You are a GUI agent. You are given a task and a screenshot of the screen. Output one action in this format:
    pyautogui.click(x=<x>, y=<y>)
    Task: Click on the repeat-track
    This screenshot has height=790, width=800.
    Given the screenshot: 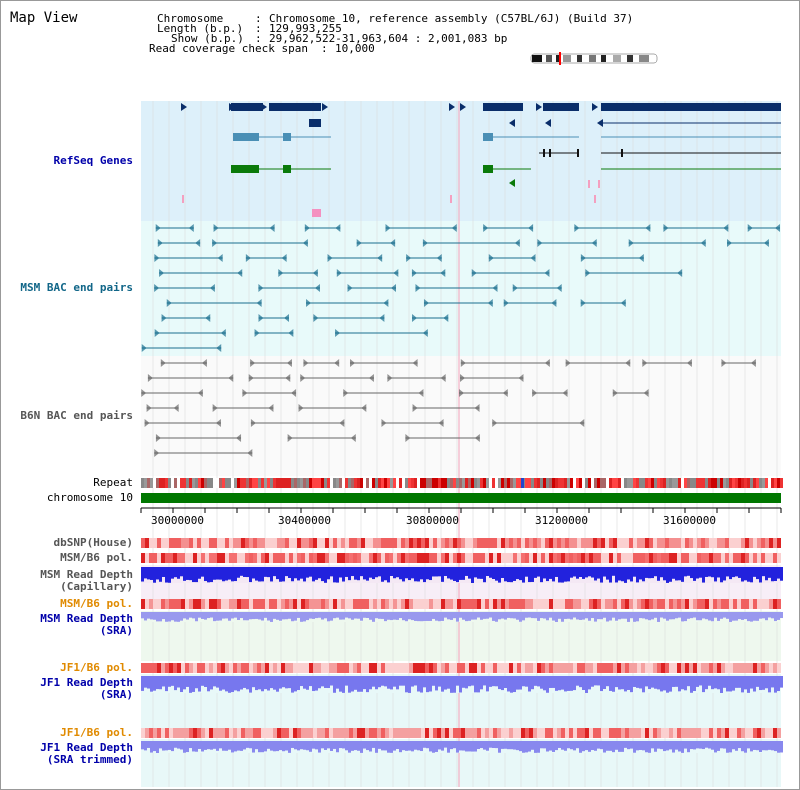 What is the action you would take?
    pyautogui.click(x=462, y=483)
    